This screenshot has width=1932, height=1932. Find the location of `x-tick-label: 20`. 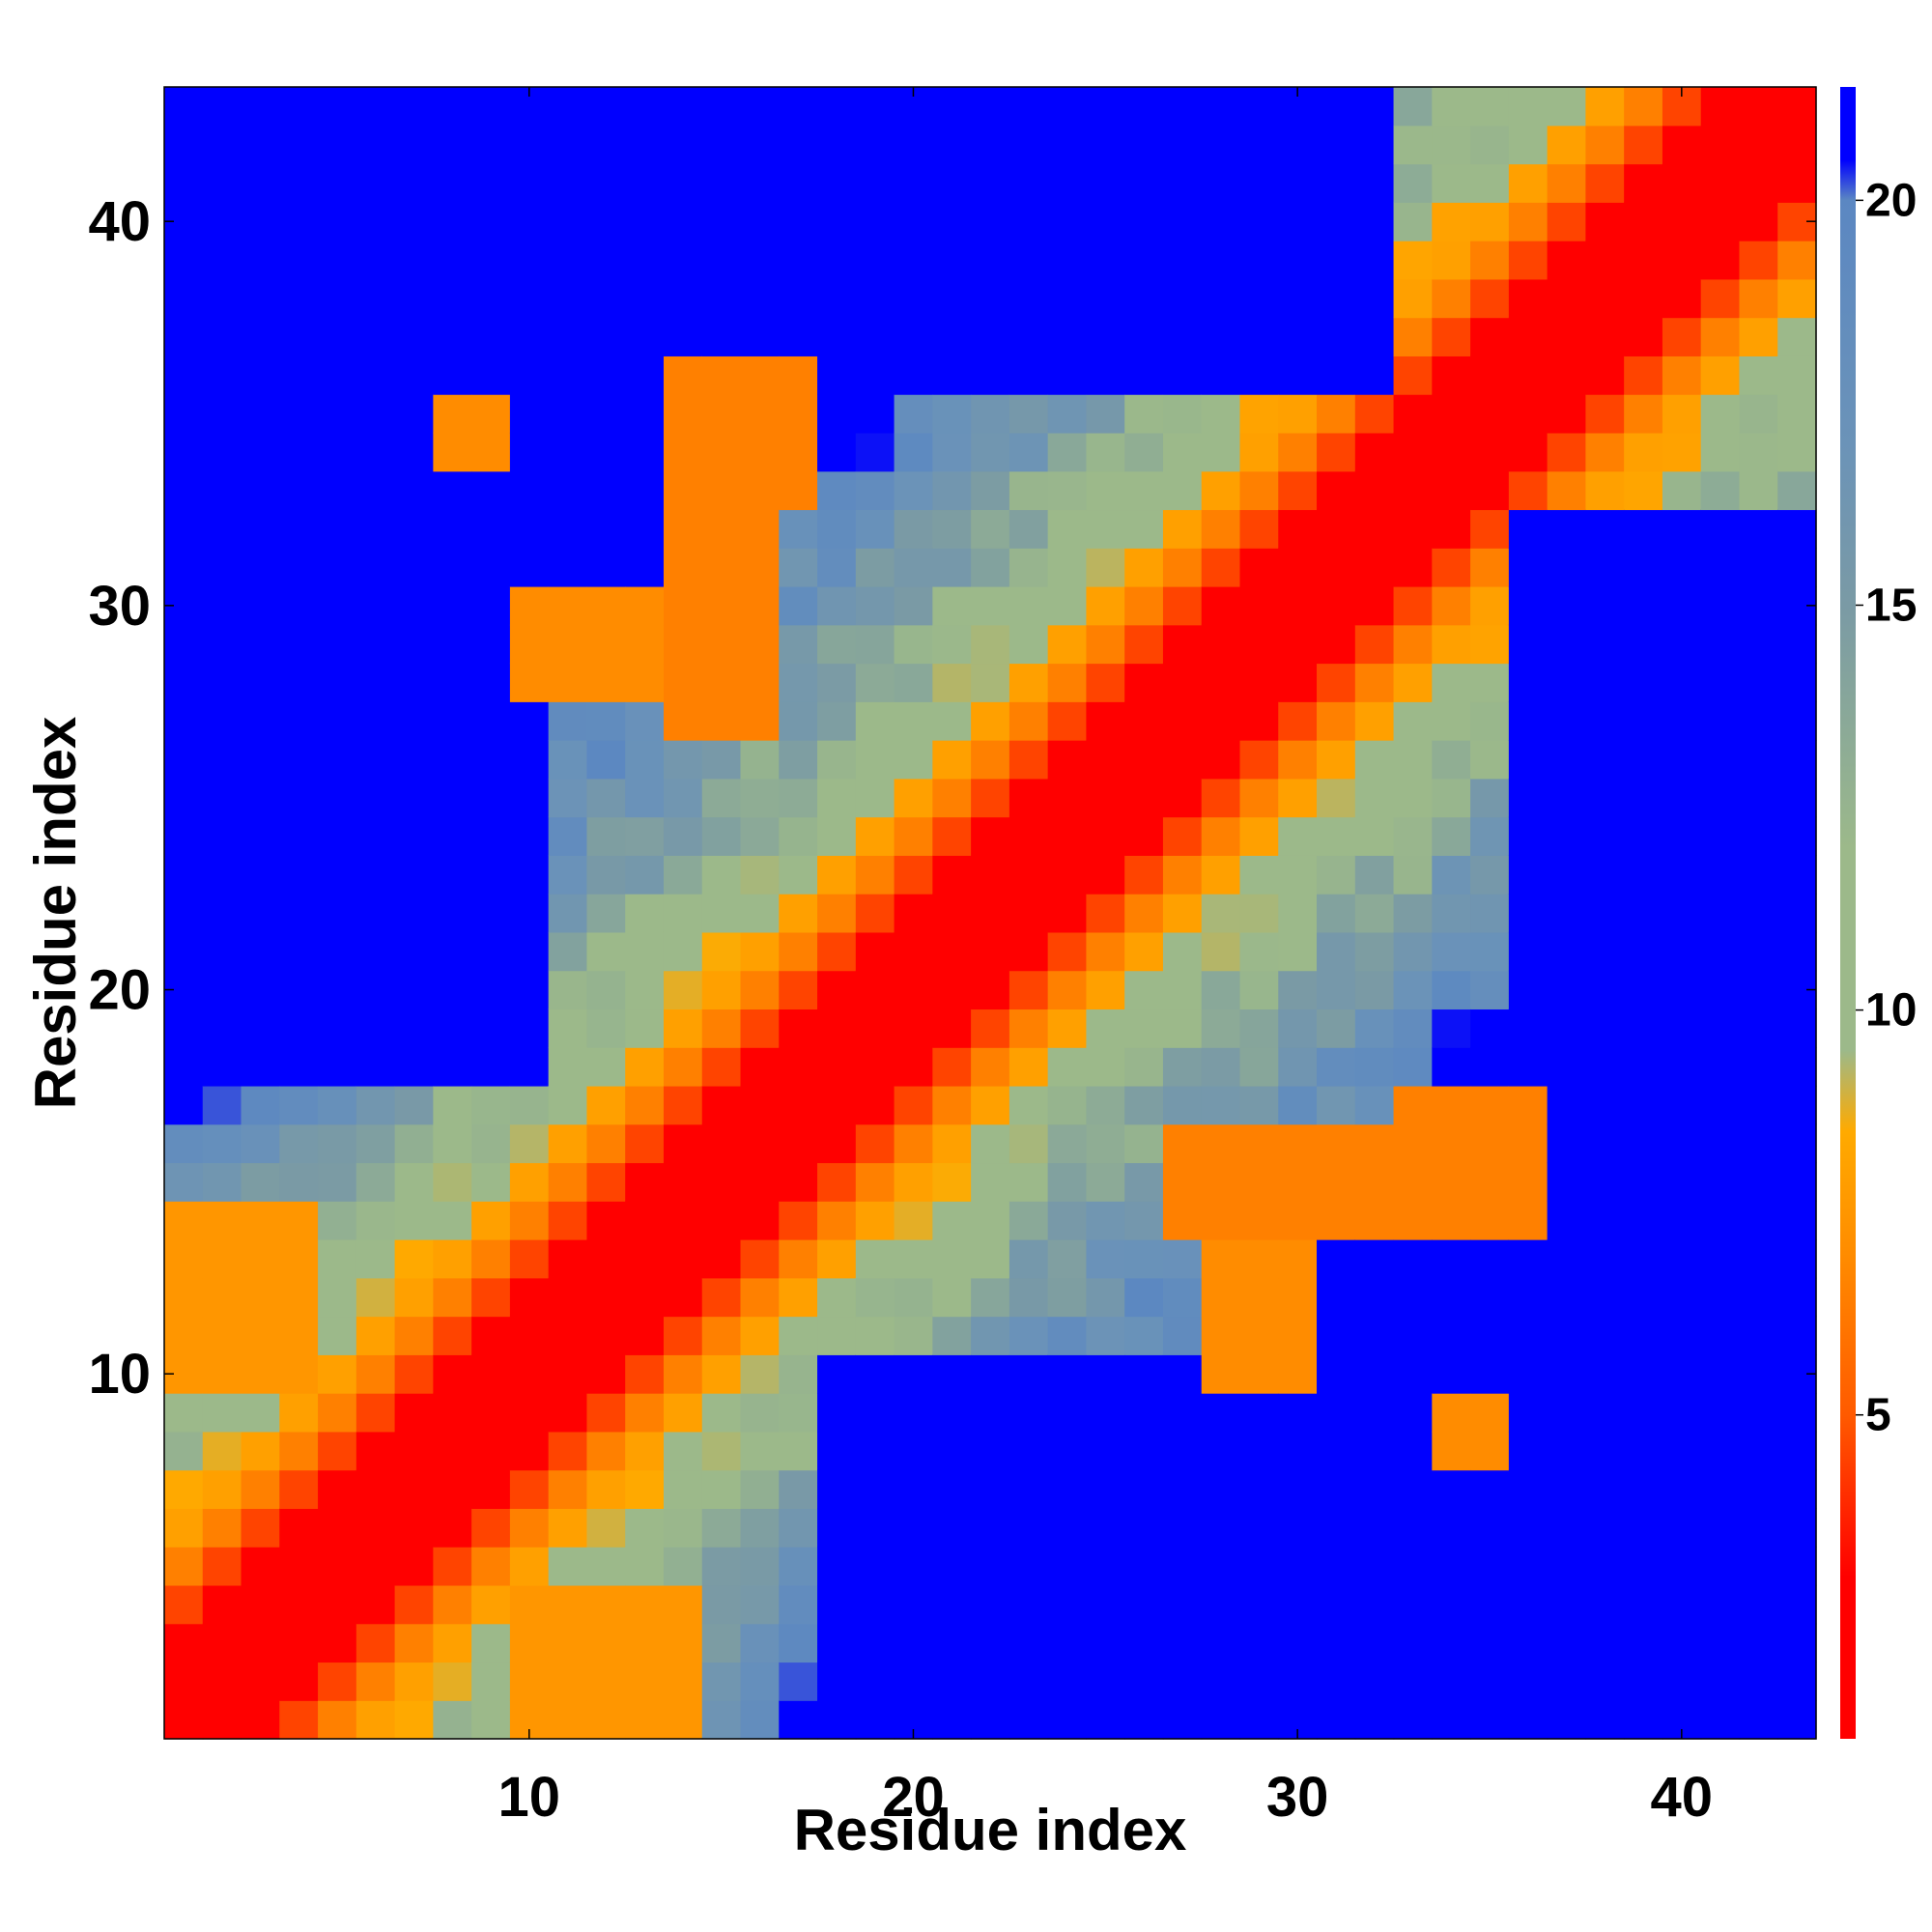

x-tick-label: 20 is located at coordinates (913, 1797).